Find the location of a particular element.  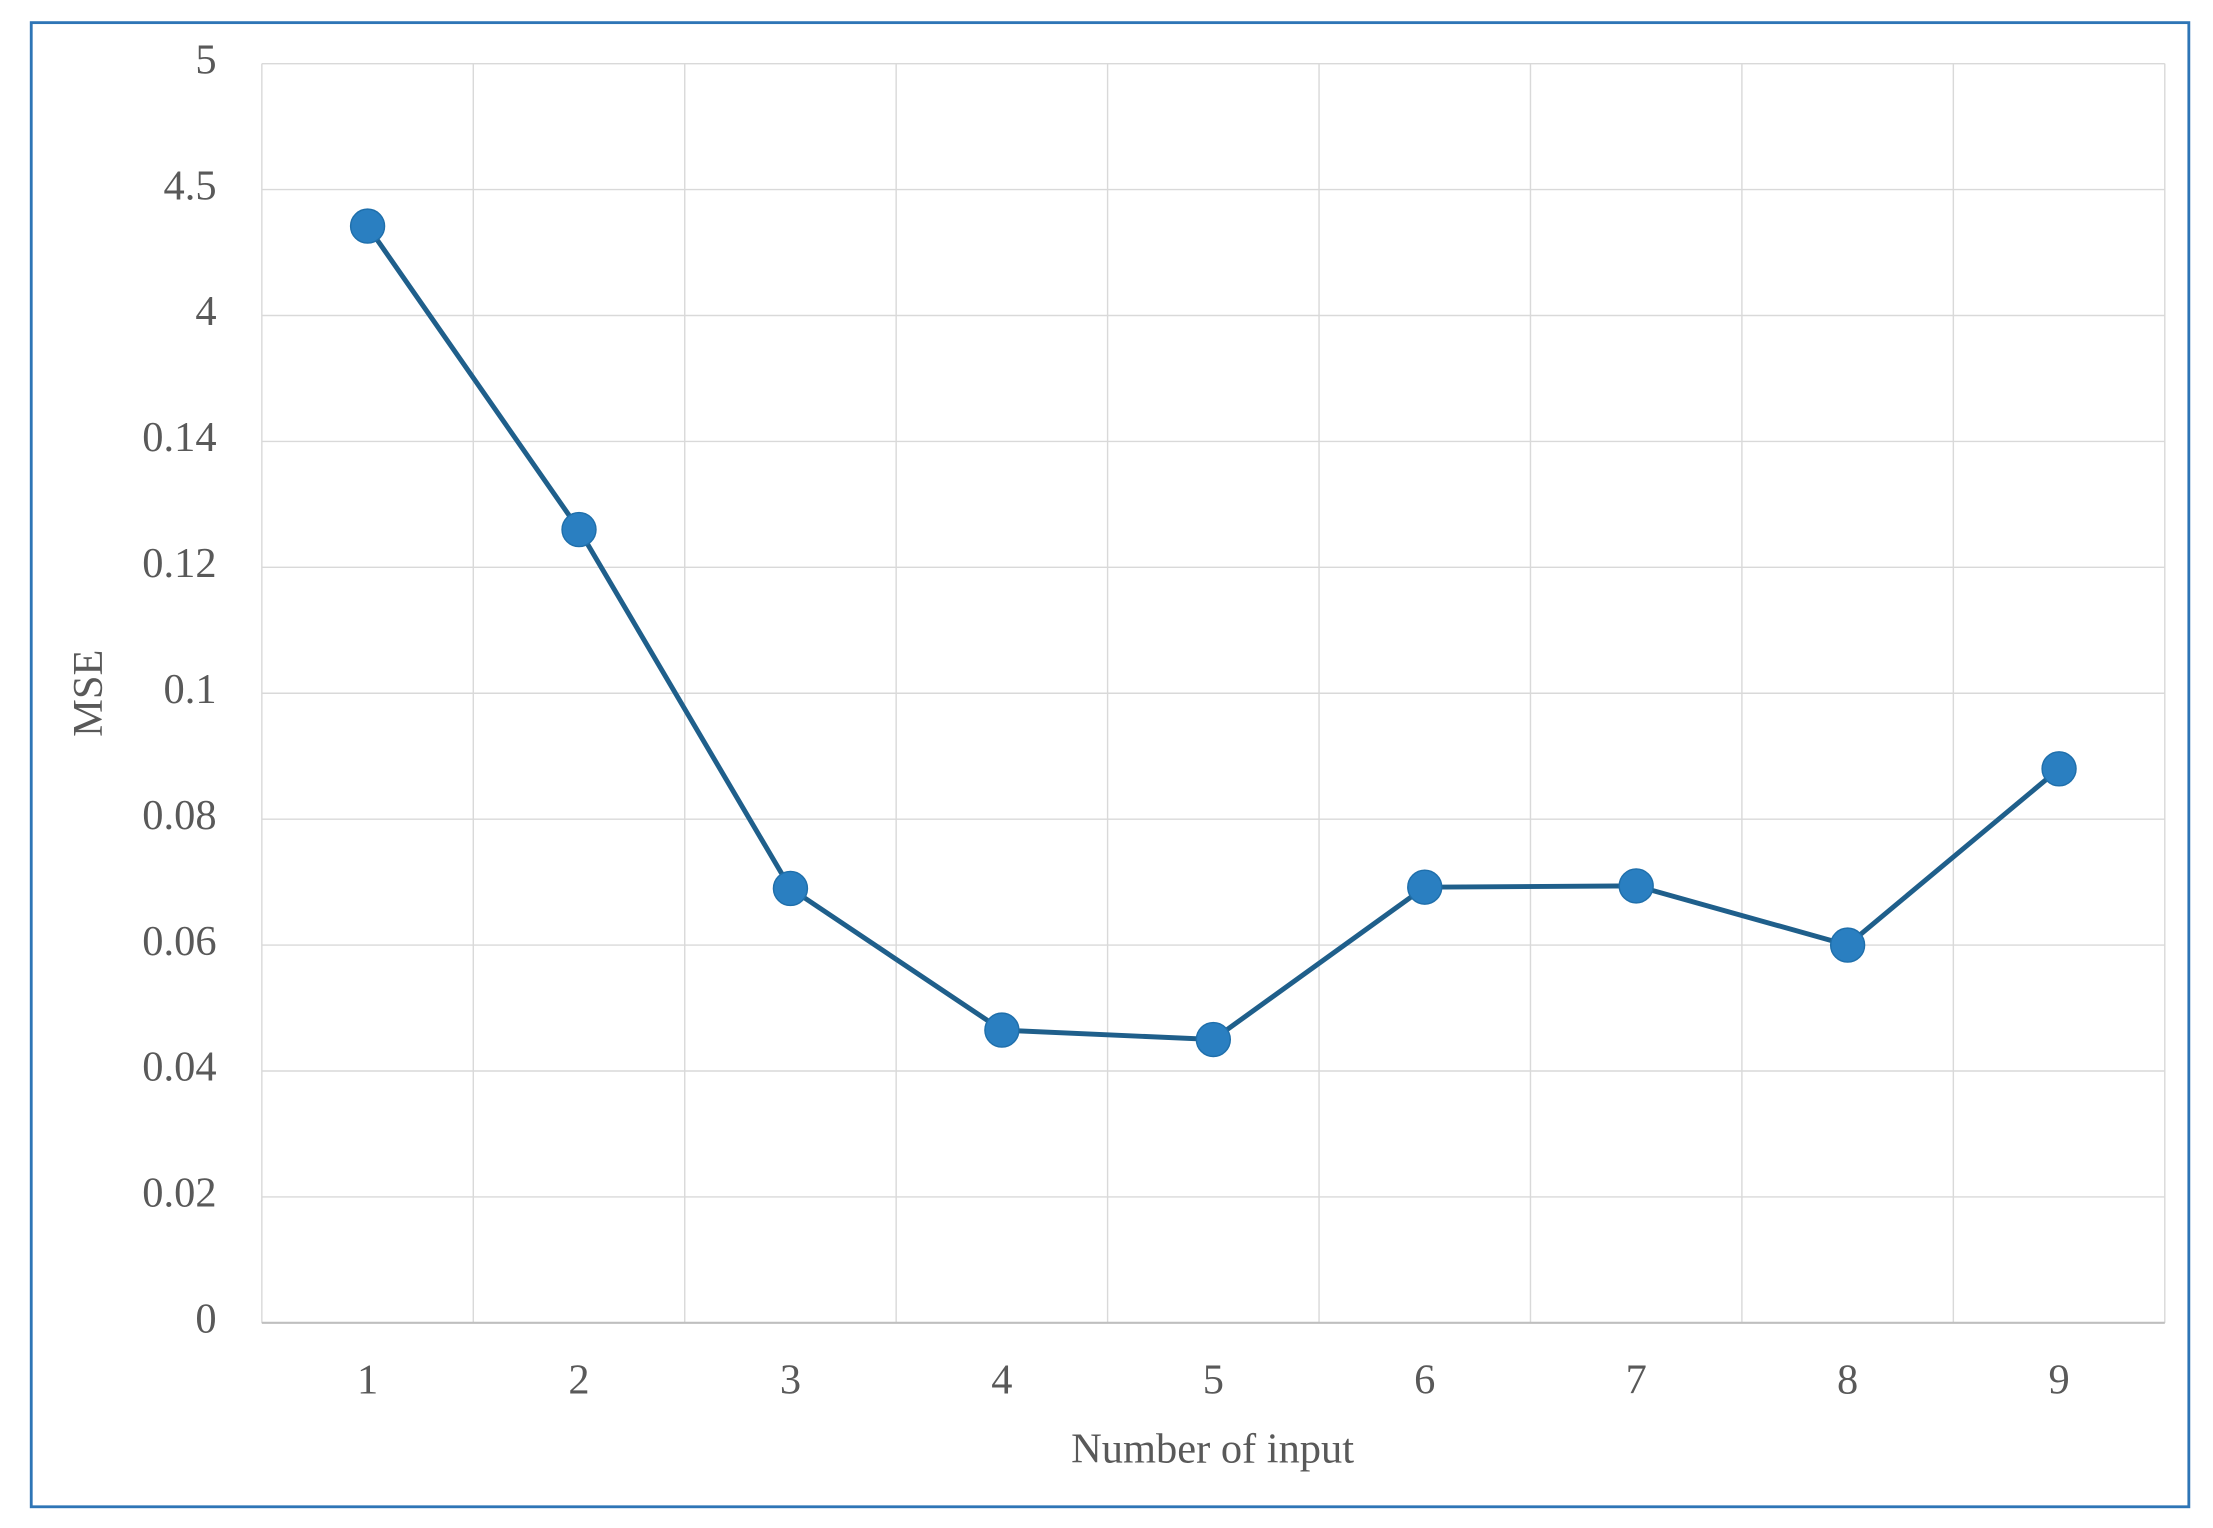

y-tick-label: 0.08 is located at coordinates (179, 815).